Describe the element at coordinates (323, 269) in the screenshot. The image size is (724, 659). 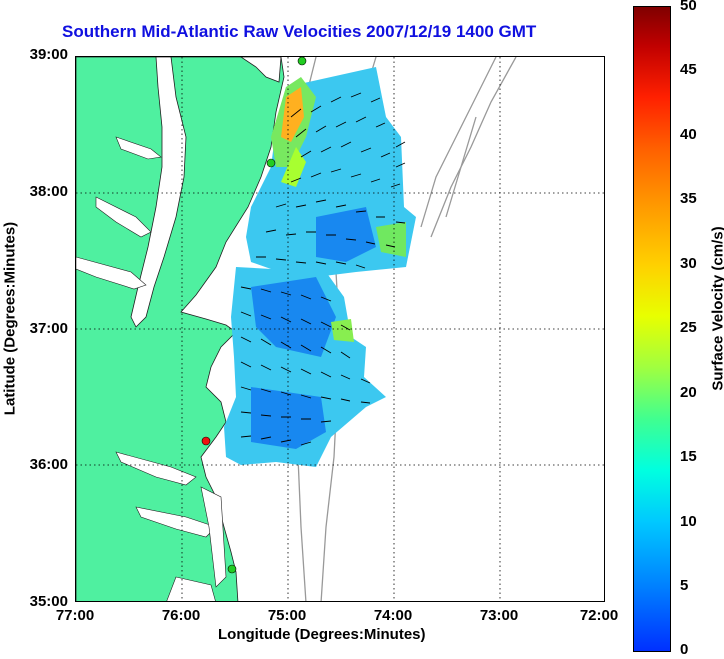
I see `velocity-vectors` at that location.